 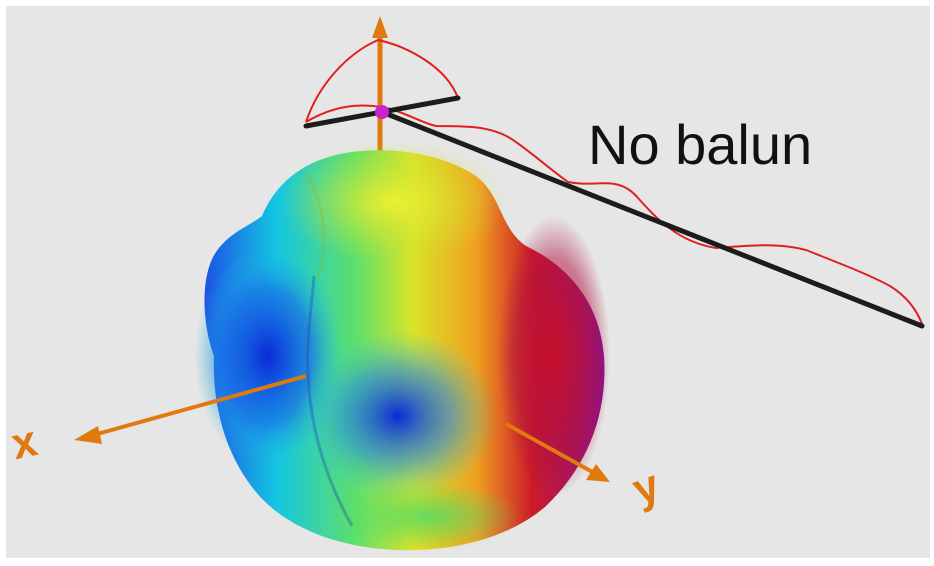 What do you see at coordinates (190, 409) in the screenshot?
I see `x-axis` at bounding box center [190, 409].